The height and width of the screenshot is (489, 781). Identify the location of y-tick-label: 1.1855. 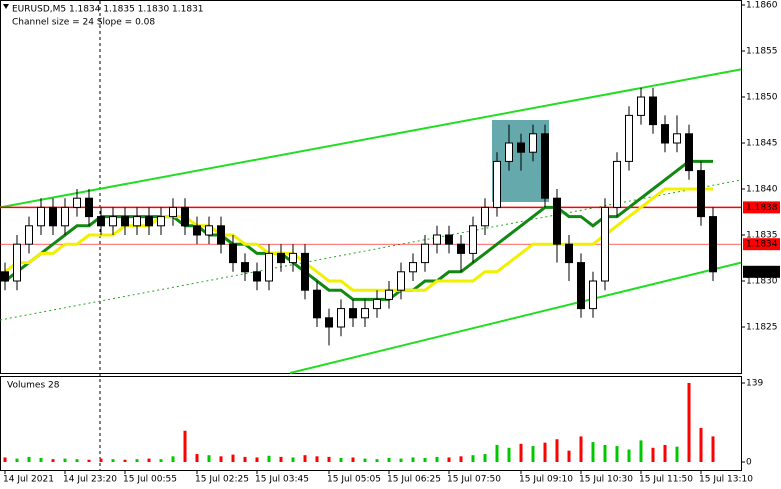
(762, 52).